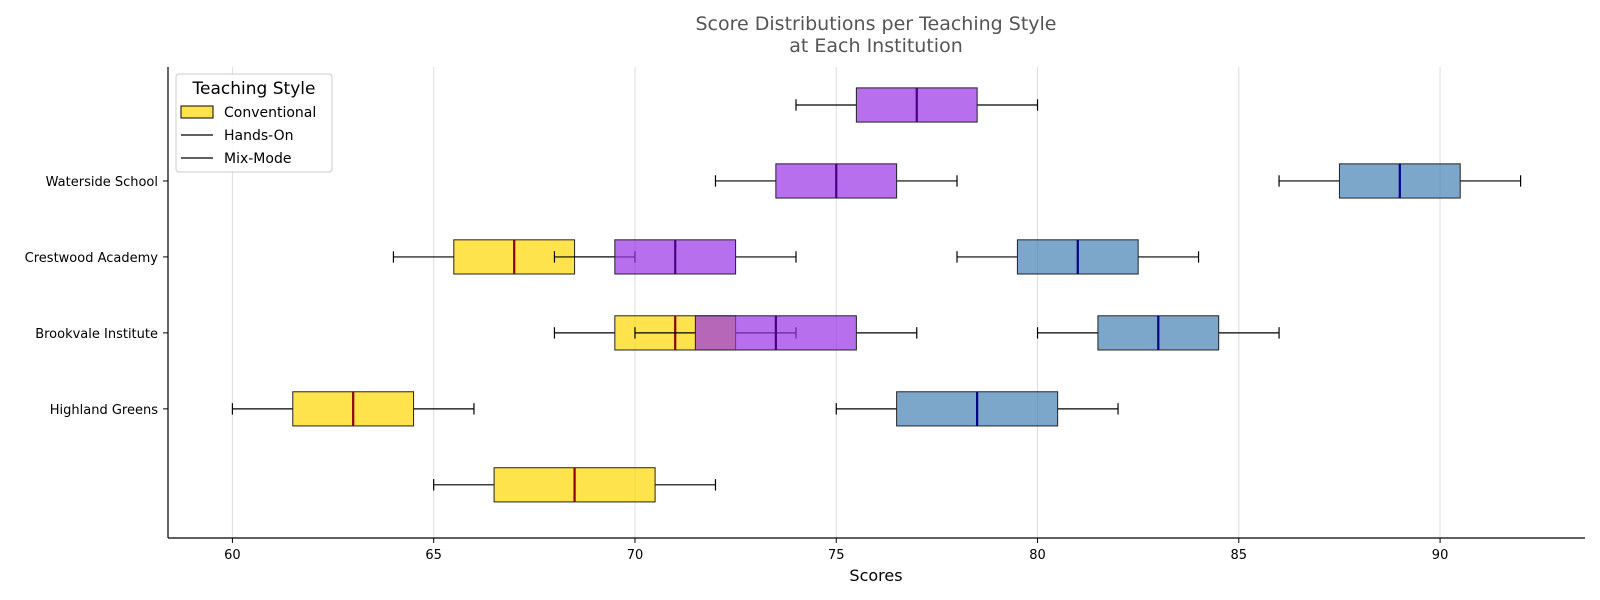 This screenshot has width=1600, height=600. Describe the element at coordinates (259, 136) in the screenshot. I see `legend-label-hands-on: Hands-On` at that location.